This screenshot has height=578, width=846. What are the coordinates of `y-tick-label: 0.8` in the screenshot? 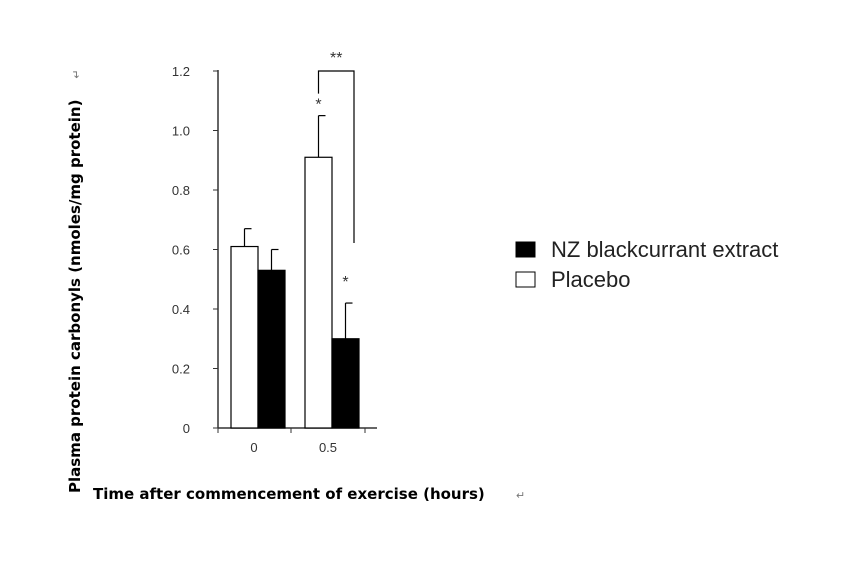 It's located at (181, 190).